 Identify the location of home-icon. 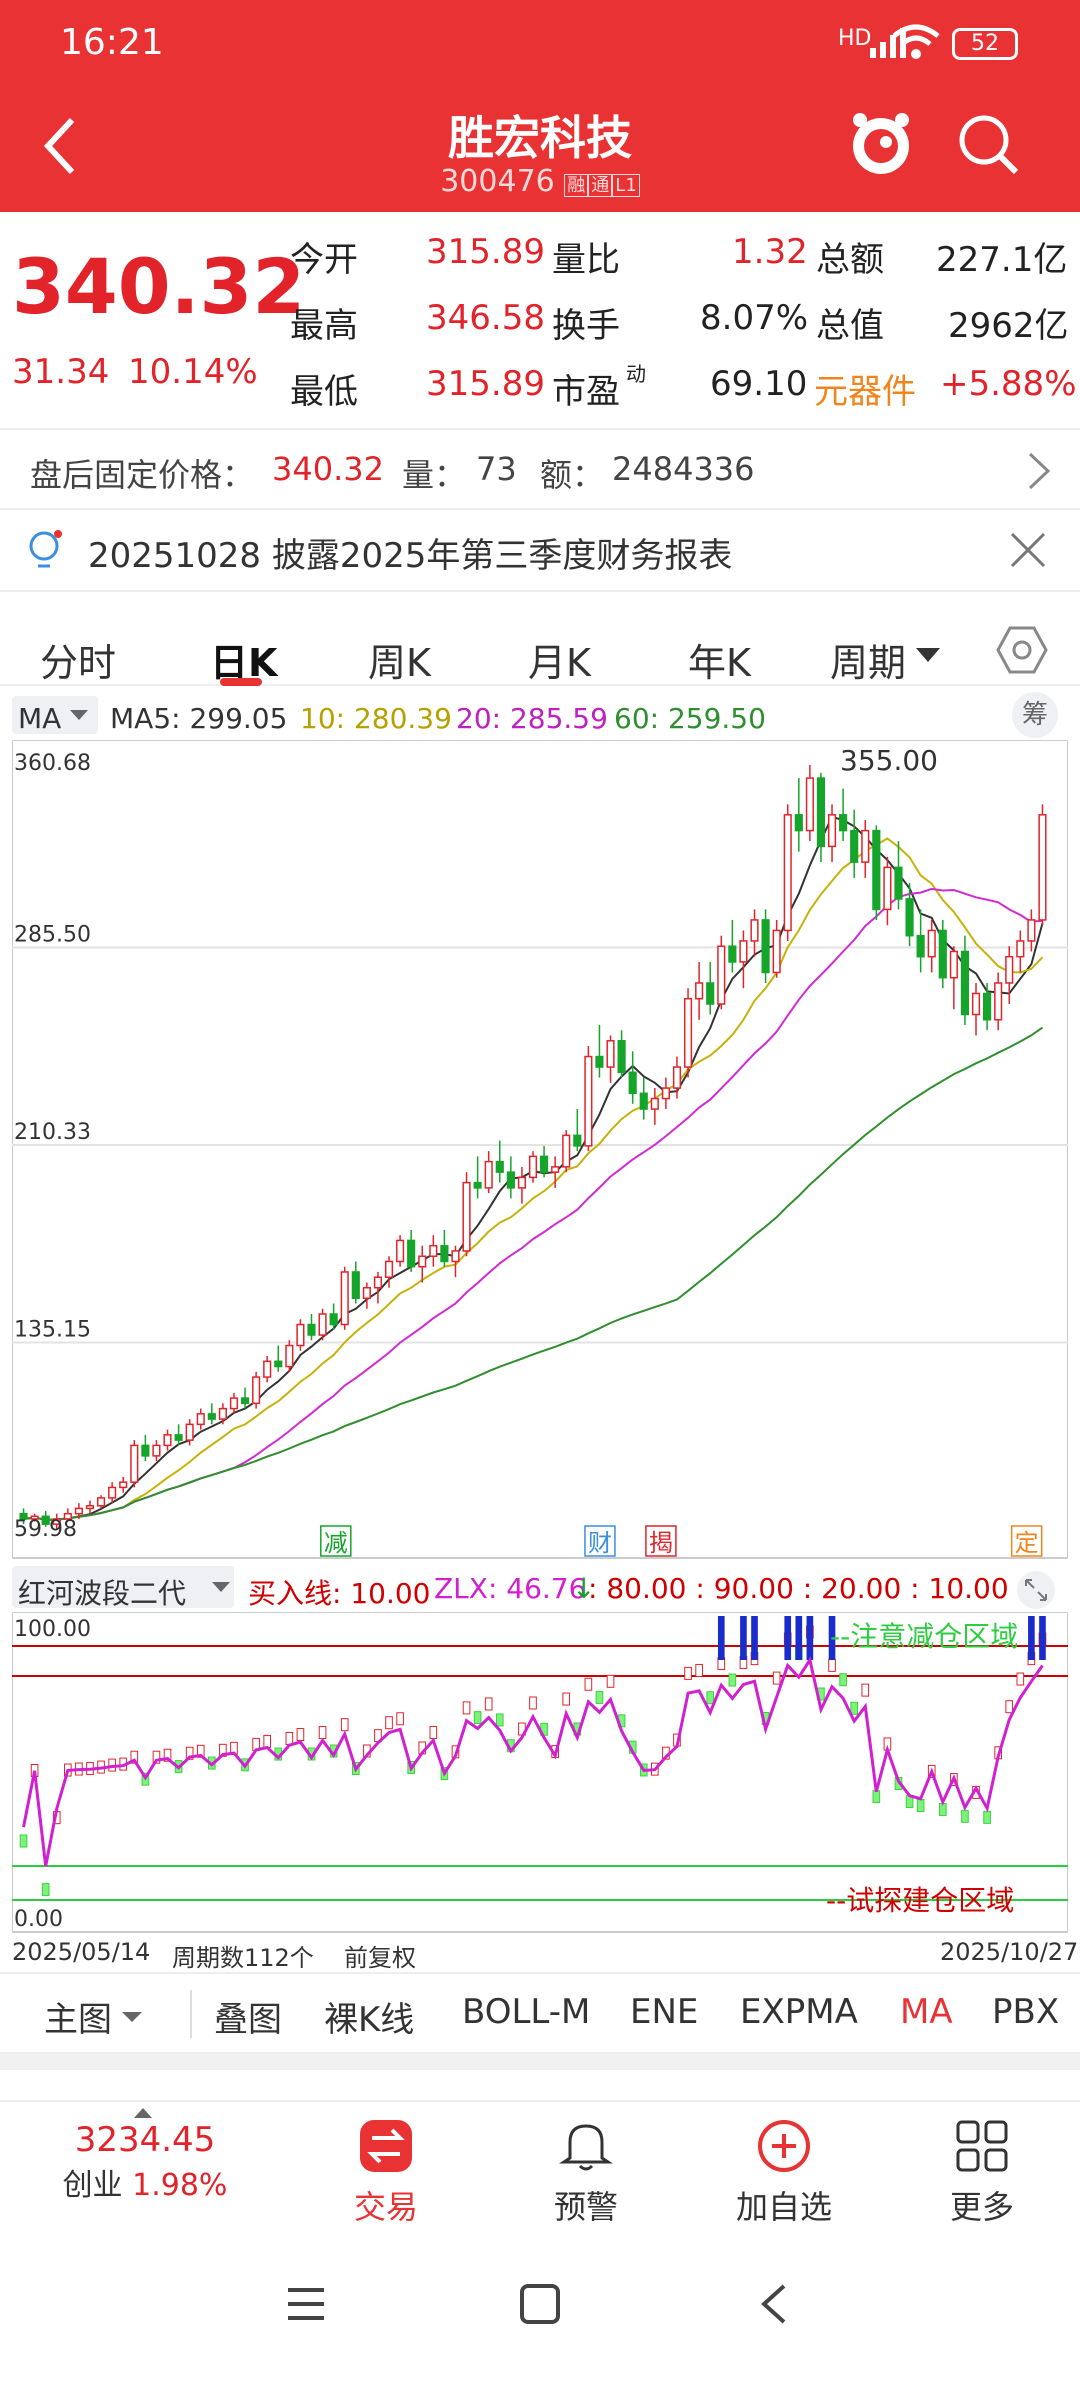
(540, 2304).